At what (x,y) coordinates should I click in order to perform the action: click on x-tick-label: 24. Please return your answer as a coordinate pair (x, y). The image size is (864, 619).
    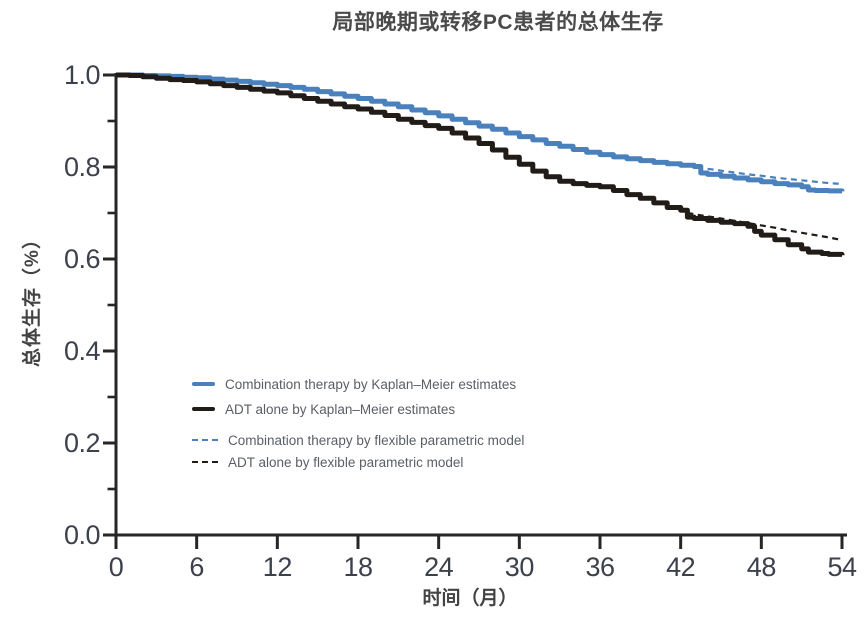
    Looking at the image, I should click on (439, 567).